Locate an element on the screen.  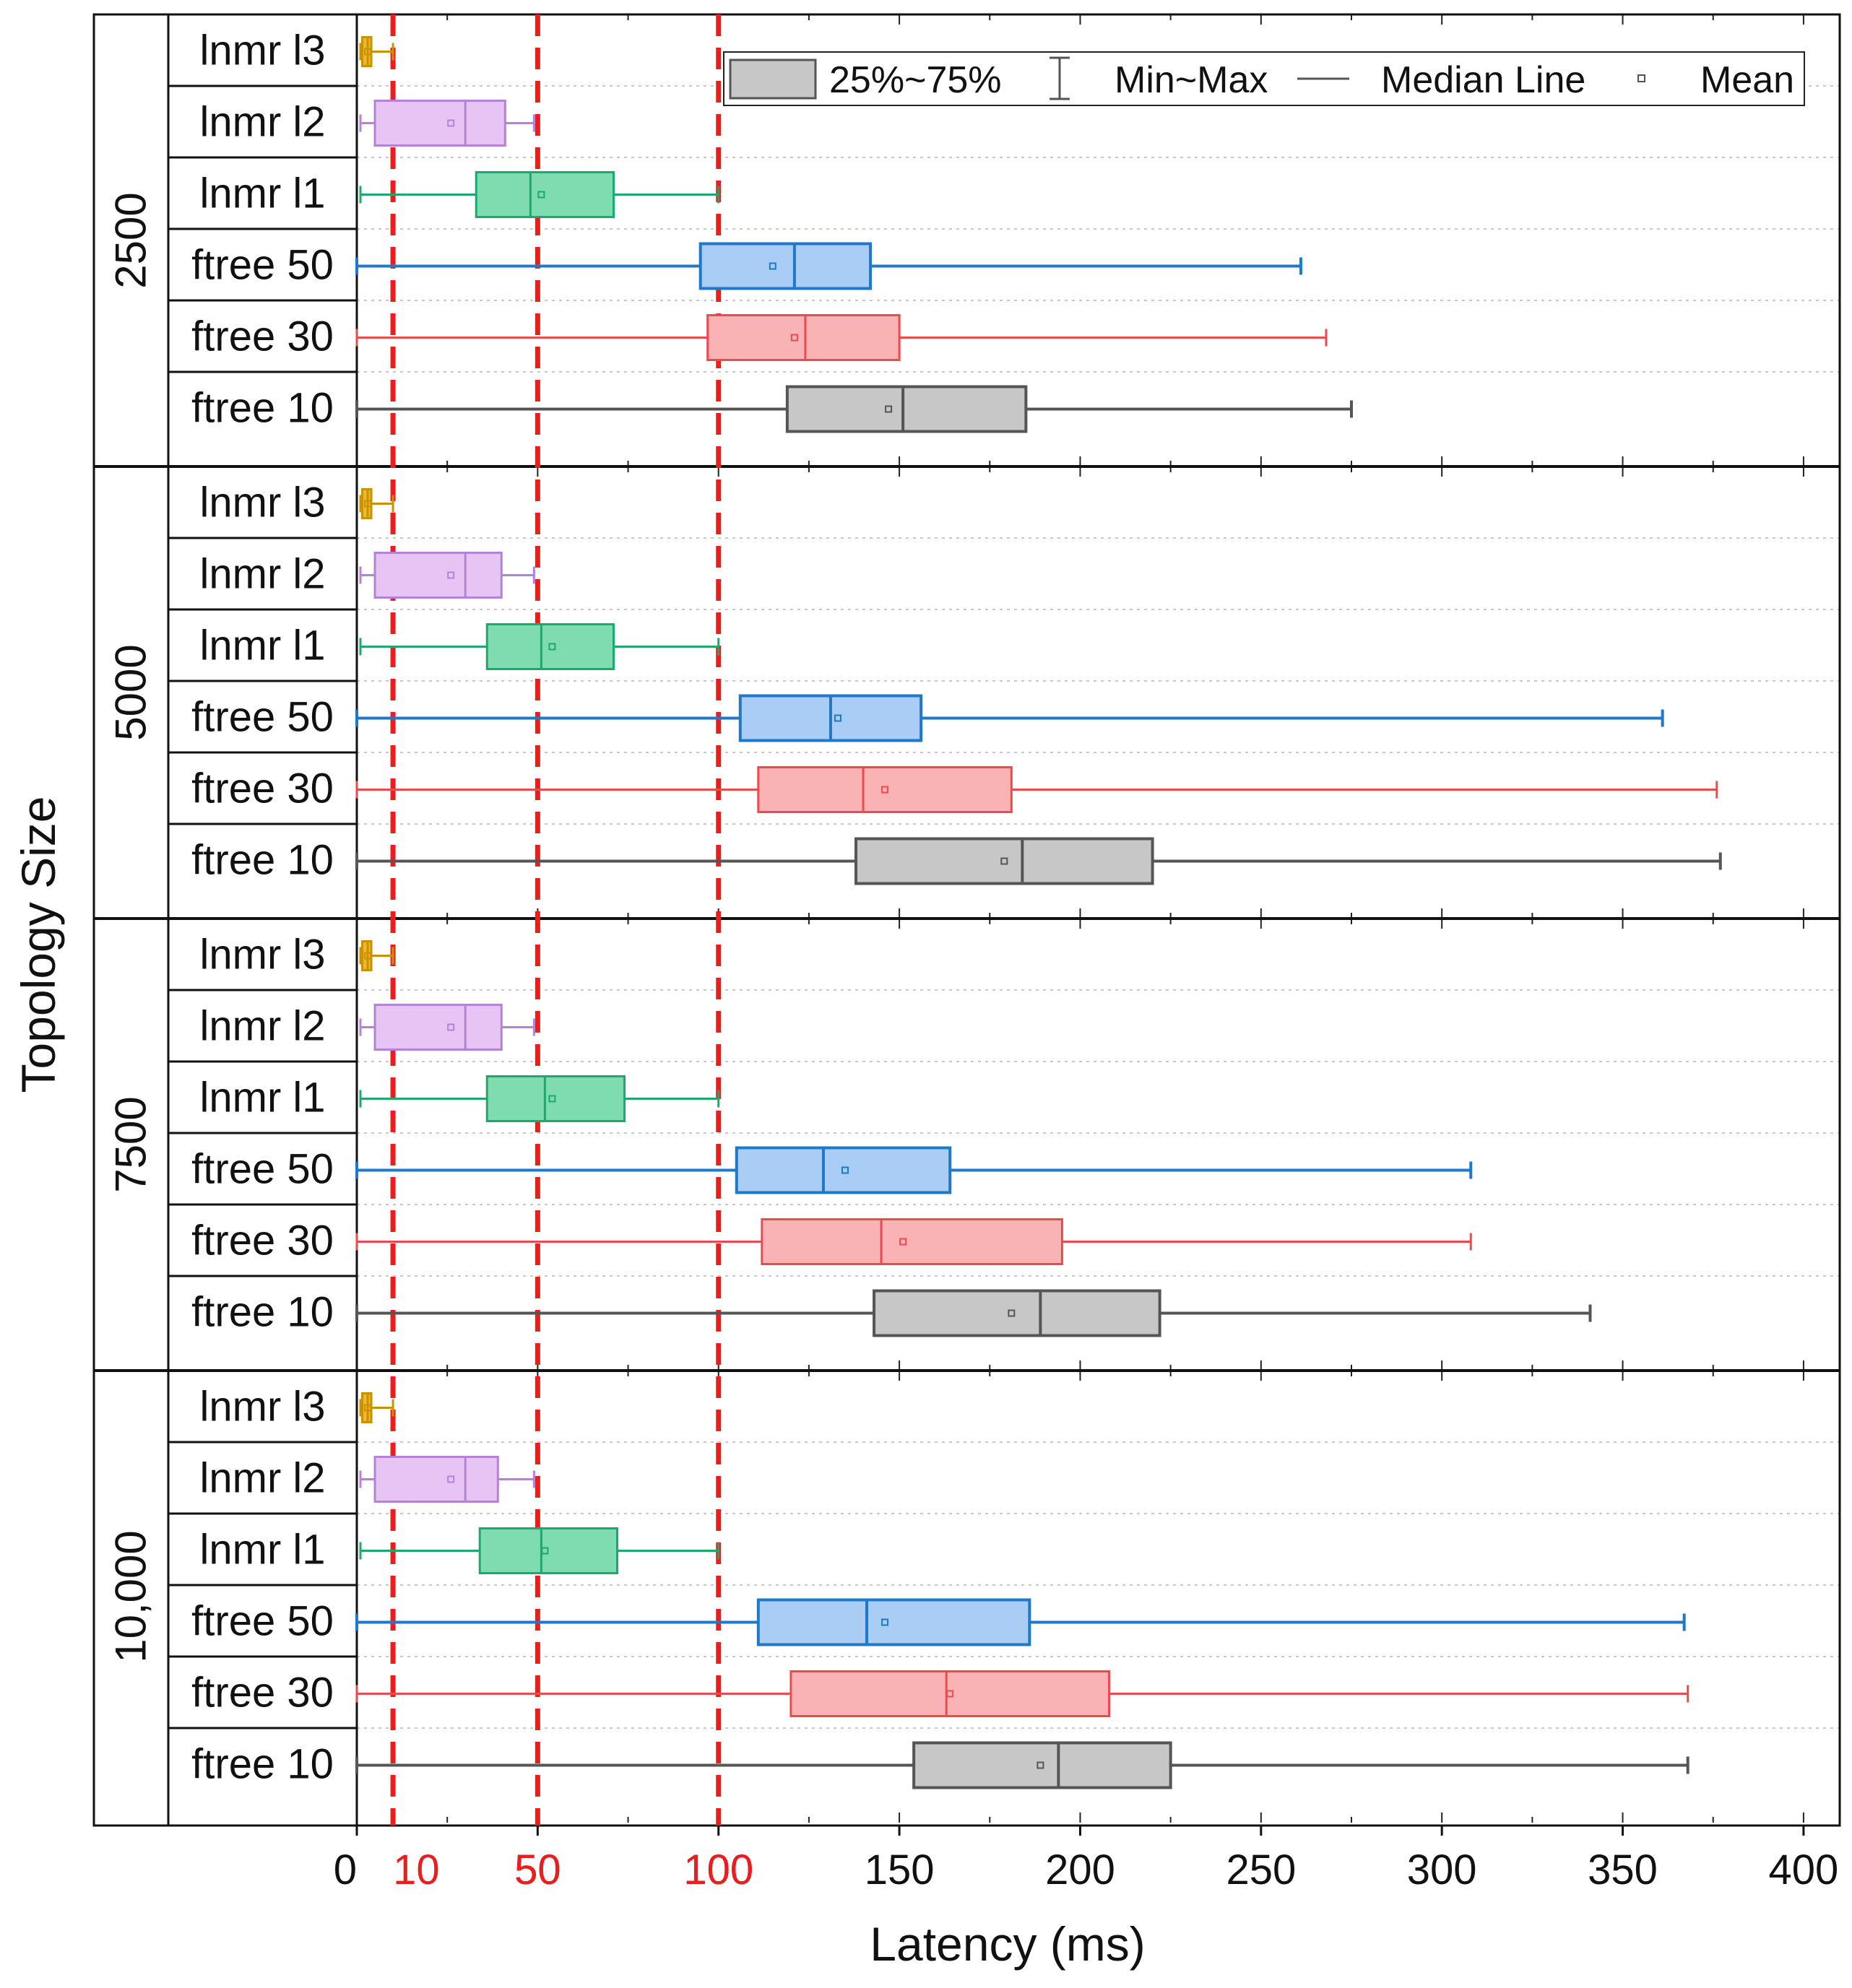
group-label-10000: 10,000 is located at coordinates (131, 1596).